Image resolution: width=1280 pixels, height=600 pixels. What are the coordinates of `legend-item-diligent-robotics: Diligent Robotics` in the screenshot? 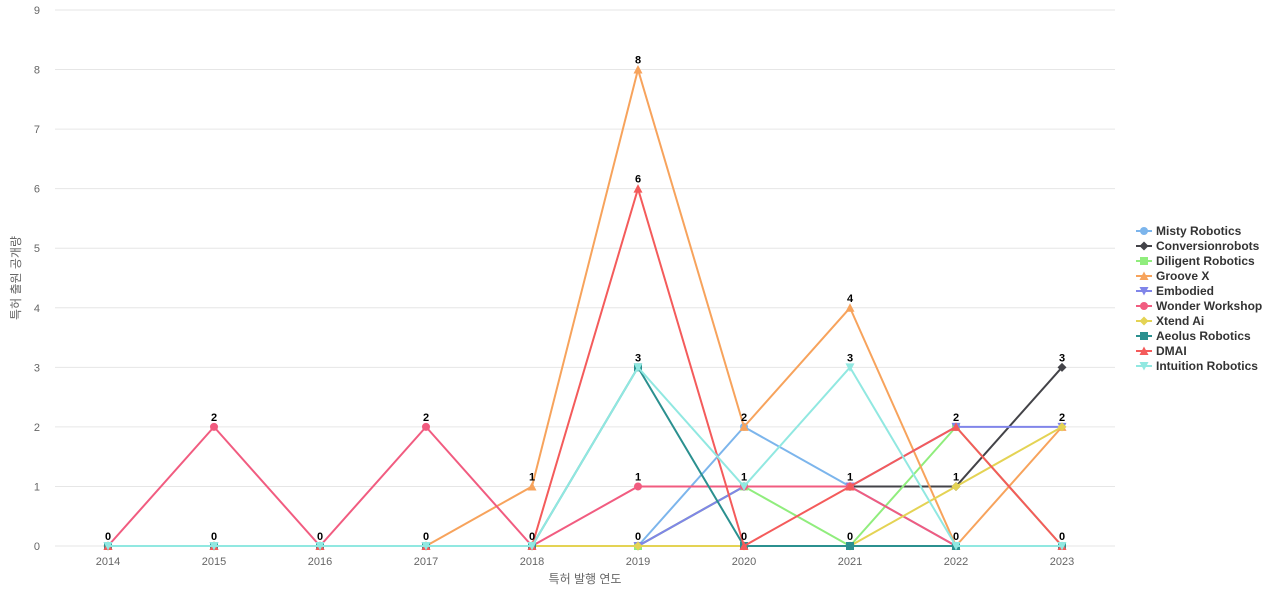 It's located at (1195, 261).